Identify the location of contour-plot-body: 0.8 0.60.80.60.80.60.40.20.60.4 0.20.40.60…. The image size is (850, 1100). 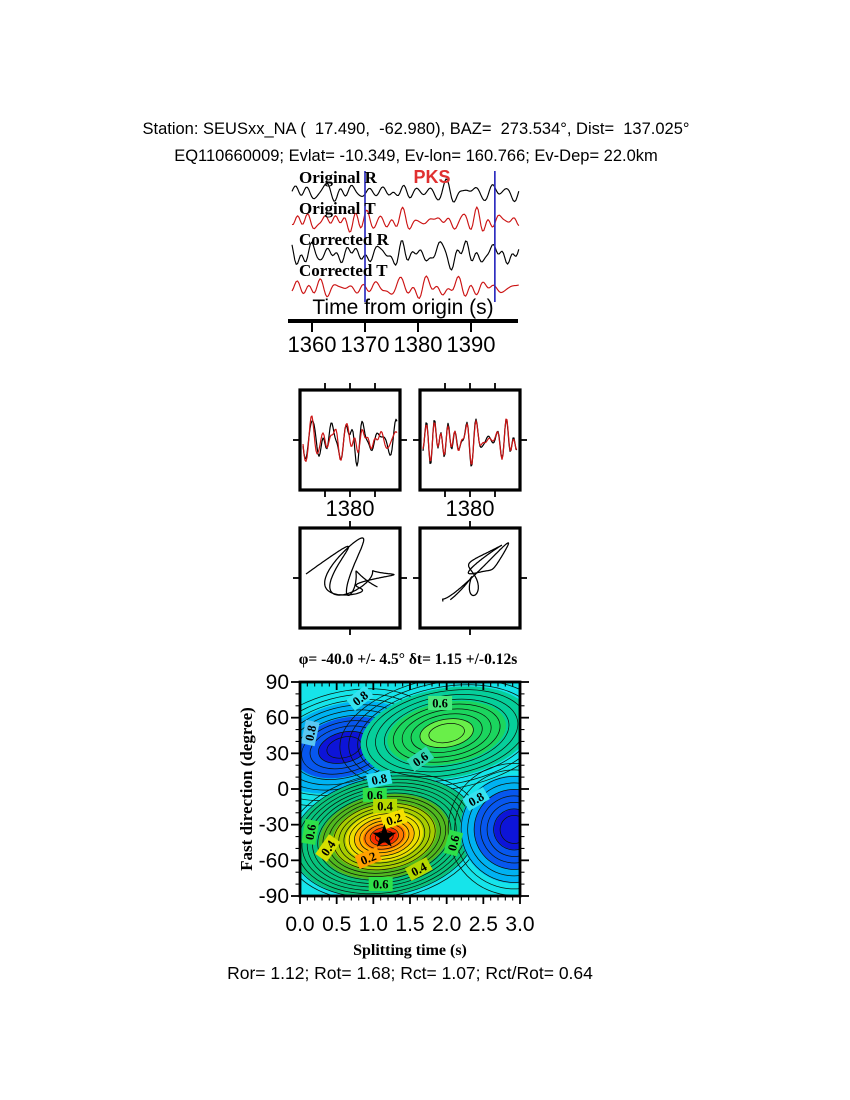
(410, 789).